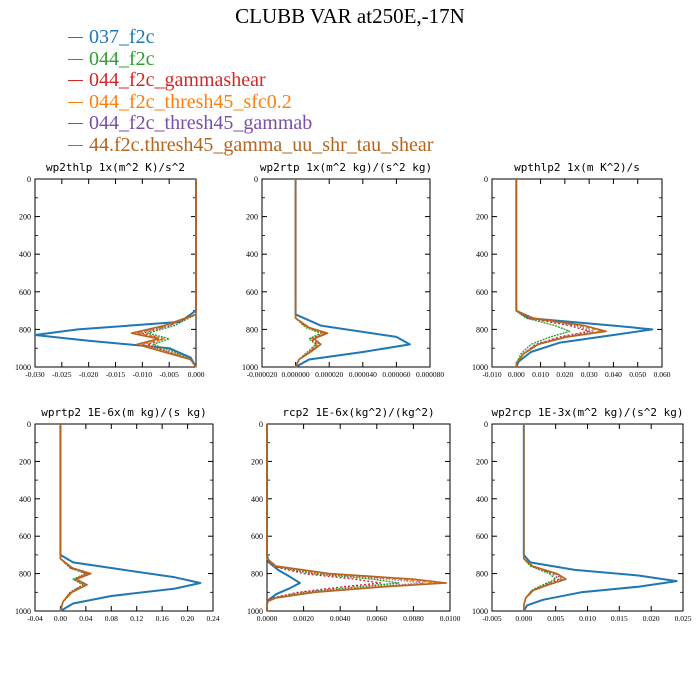  Describe the element at coordinates (376, 618) in the screenshot. I see `x-tick-label: 0.0060` at that location.